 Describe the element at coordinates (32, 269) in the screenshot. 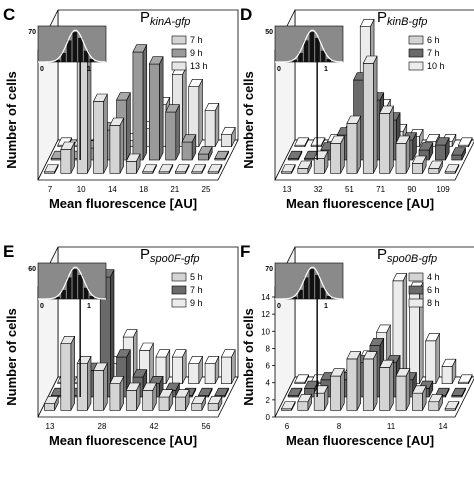

I see `inset-y-label: 60` at that location.